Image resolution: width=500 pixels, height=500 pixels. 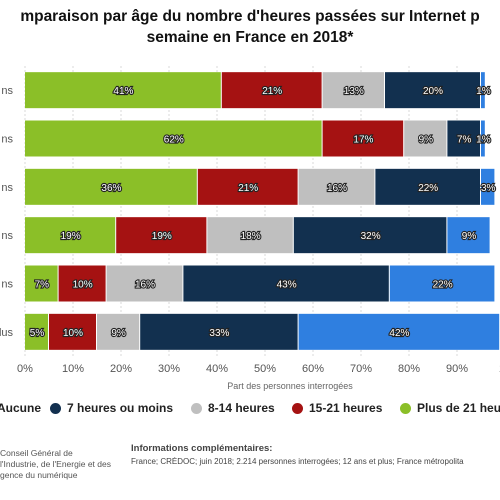 I want to click on bar-data-label: 36%, so click(x=111, y=188).